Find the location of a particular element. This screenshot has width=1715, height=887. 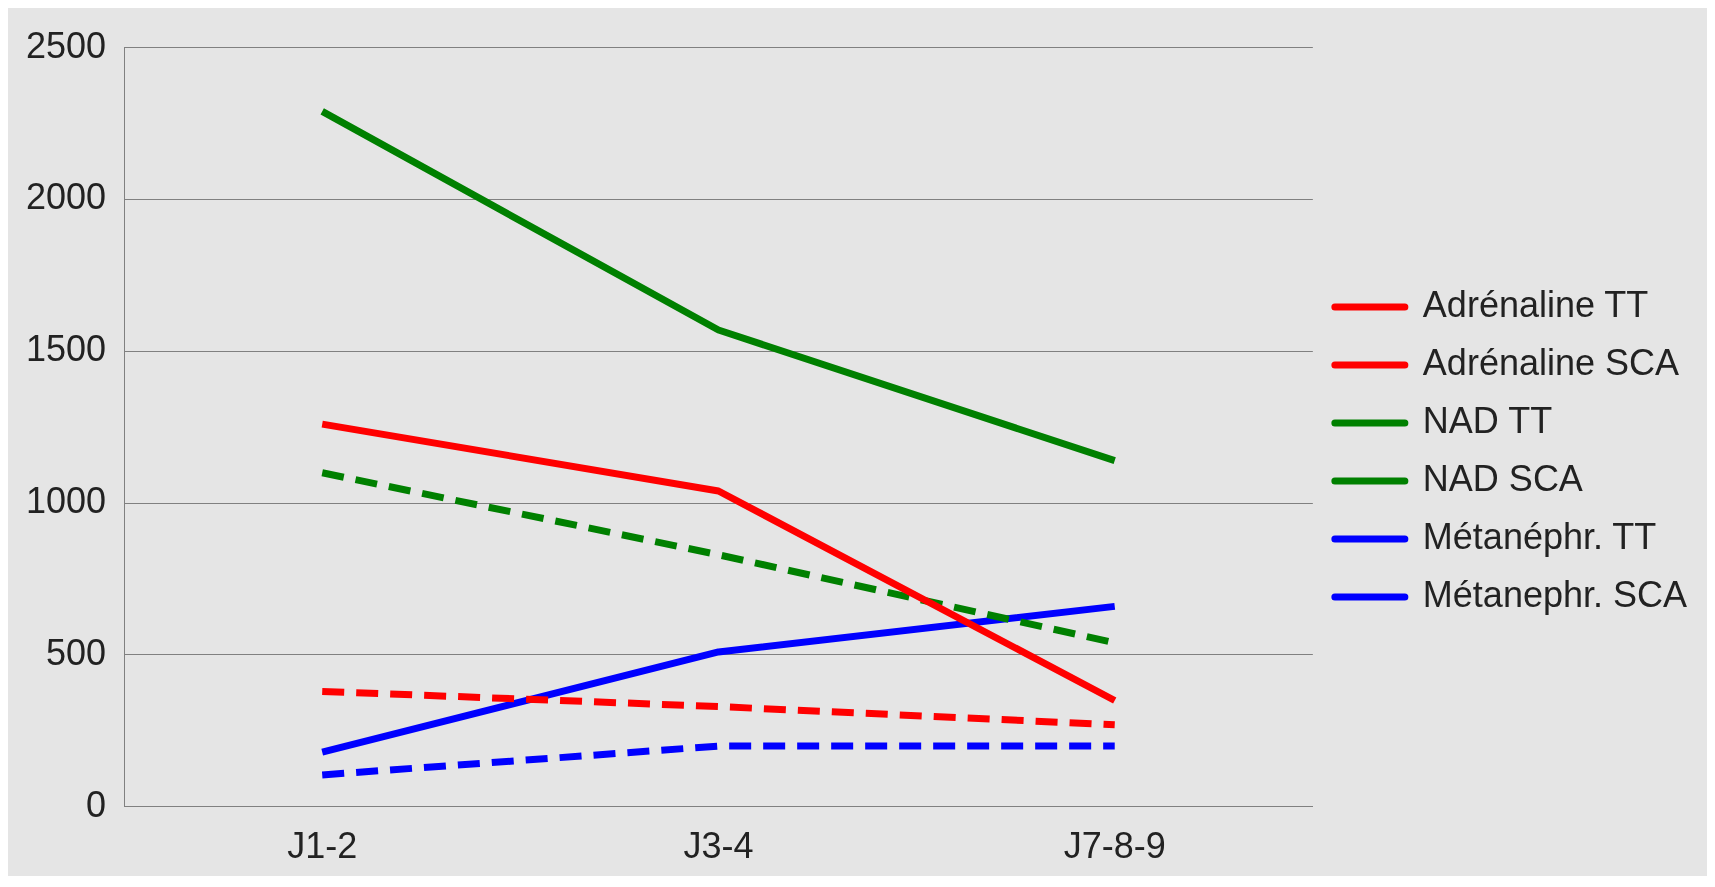

x-tick-label: J1-2 is located at coordinates (322, 846).